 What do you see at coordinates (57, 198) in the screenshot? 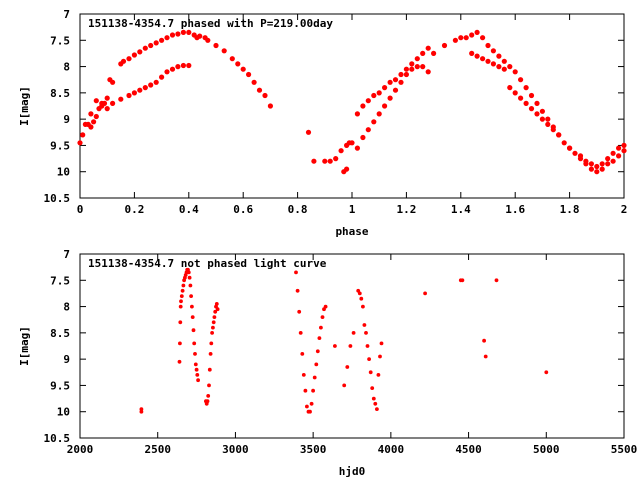
I see `phased-y-tick-label: 10.5` at bounding box center [57, 198].